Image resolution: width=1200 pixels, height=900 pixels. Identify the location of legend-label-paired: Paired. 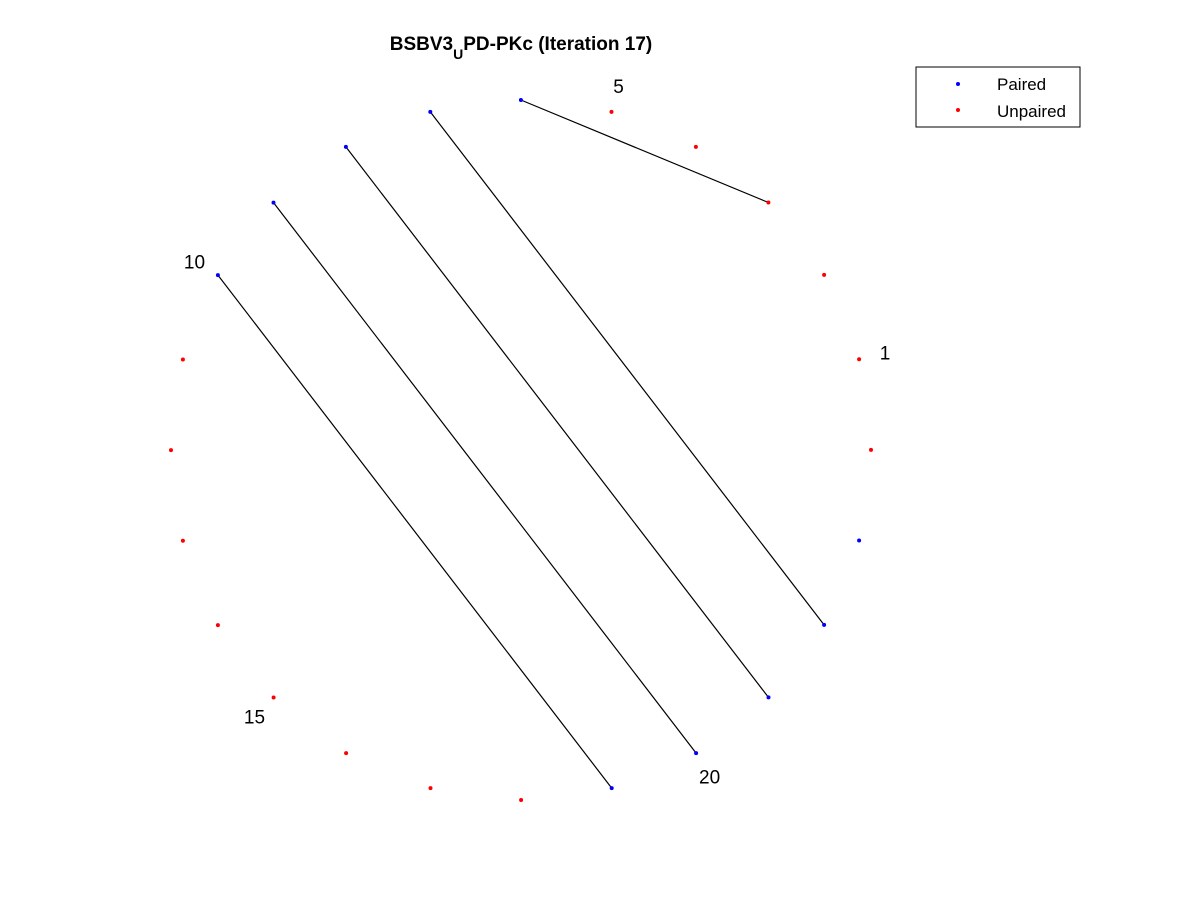
(1021, 84).